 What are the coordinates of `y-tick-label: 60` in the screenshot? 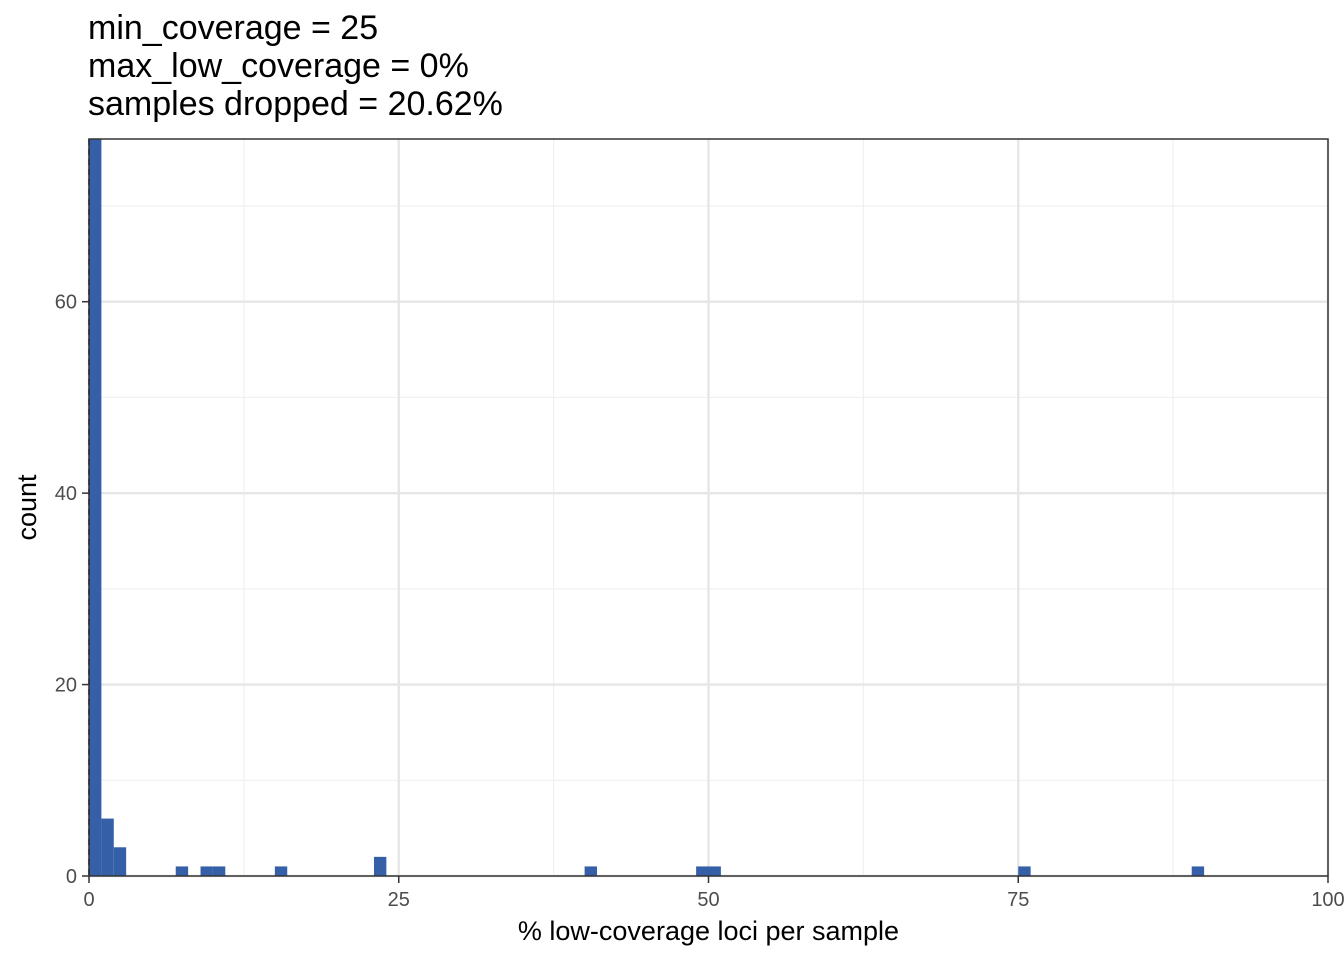 It's located at (66, 303).